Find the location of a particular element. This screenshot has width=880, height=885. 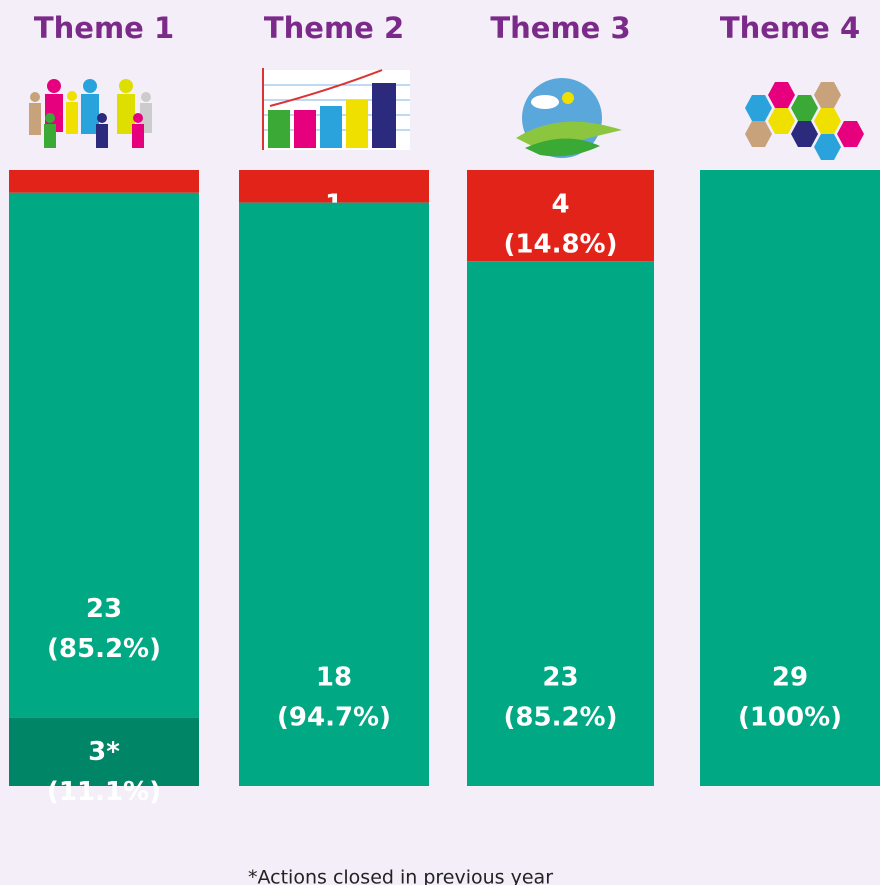

count-label: 4 is located at coordinates (560, 205).